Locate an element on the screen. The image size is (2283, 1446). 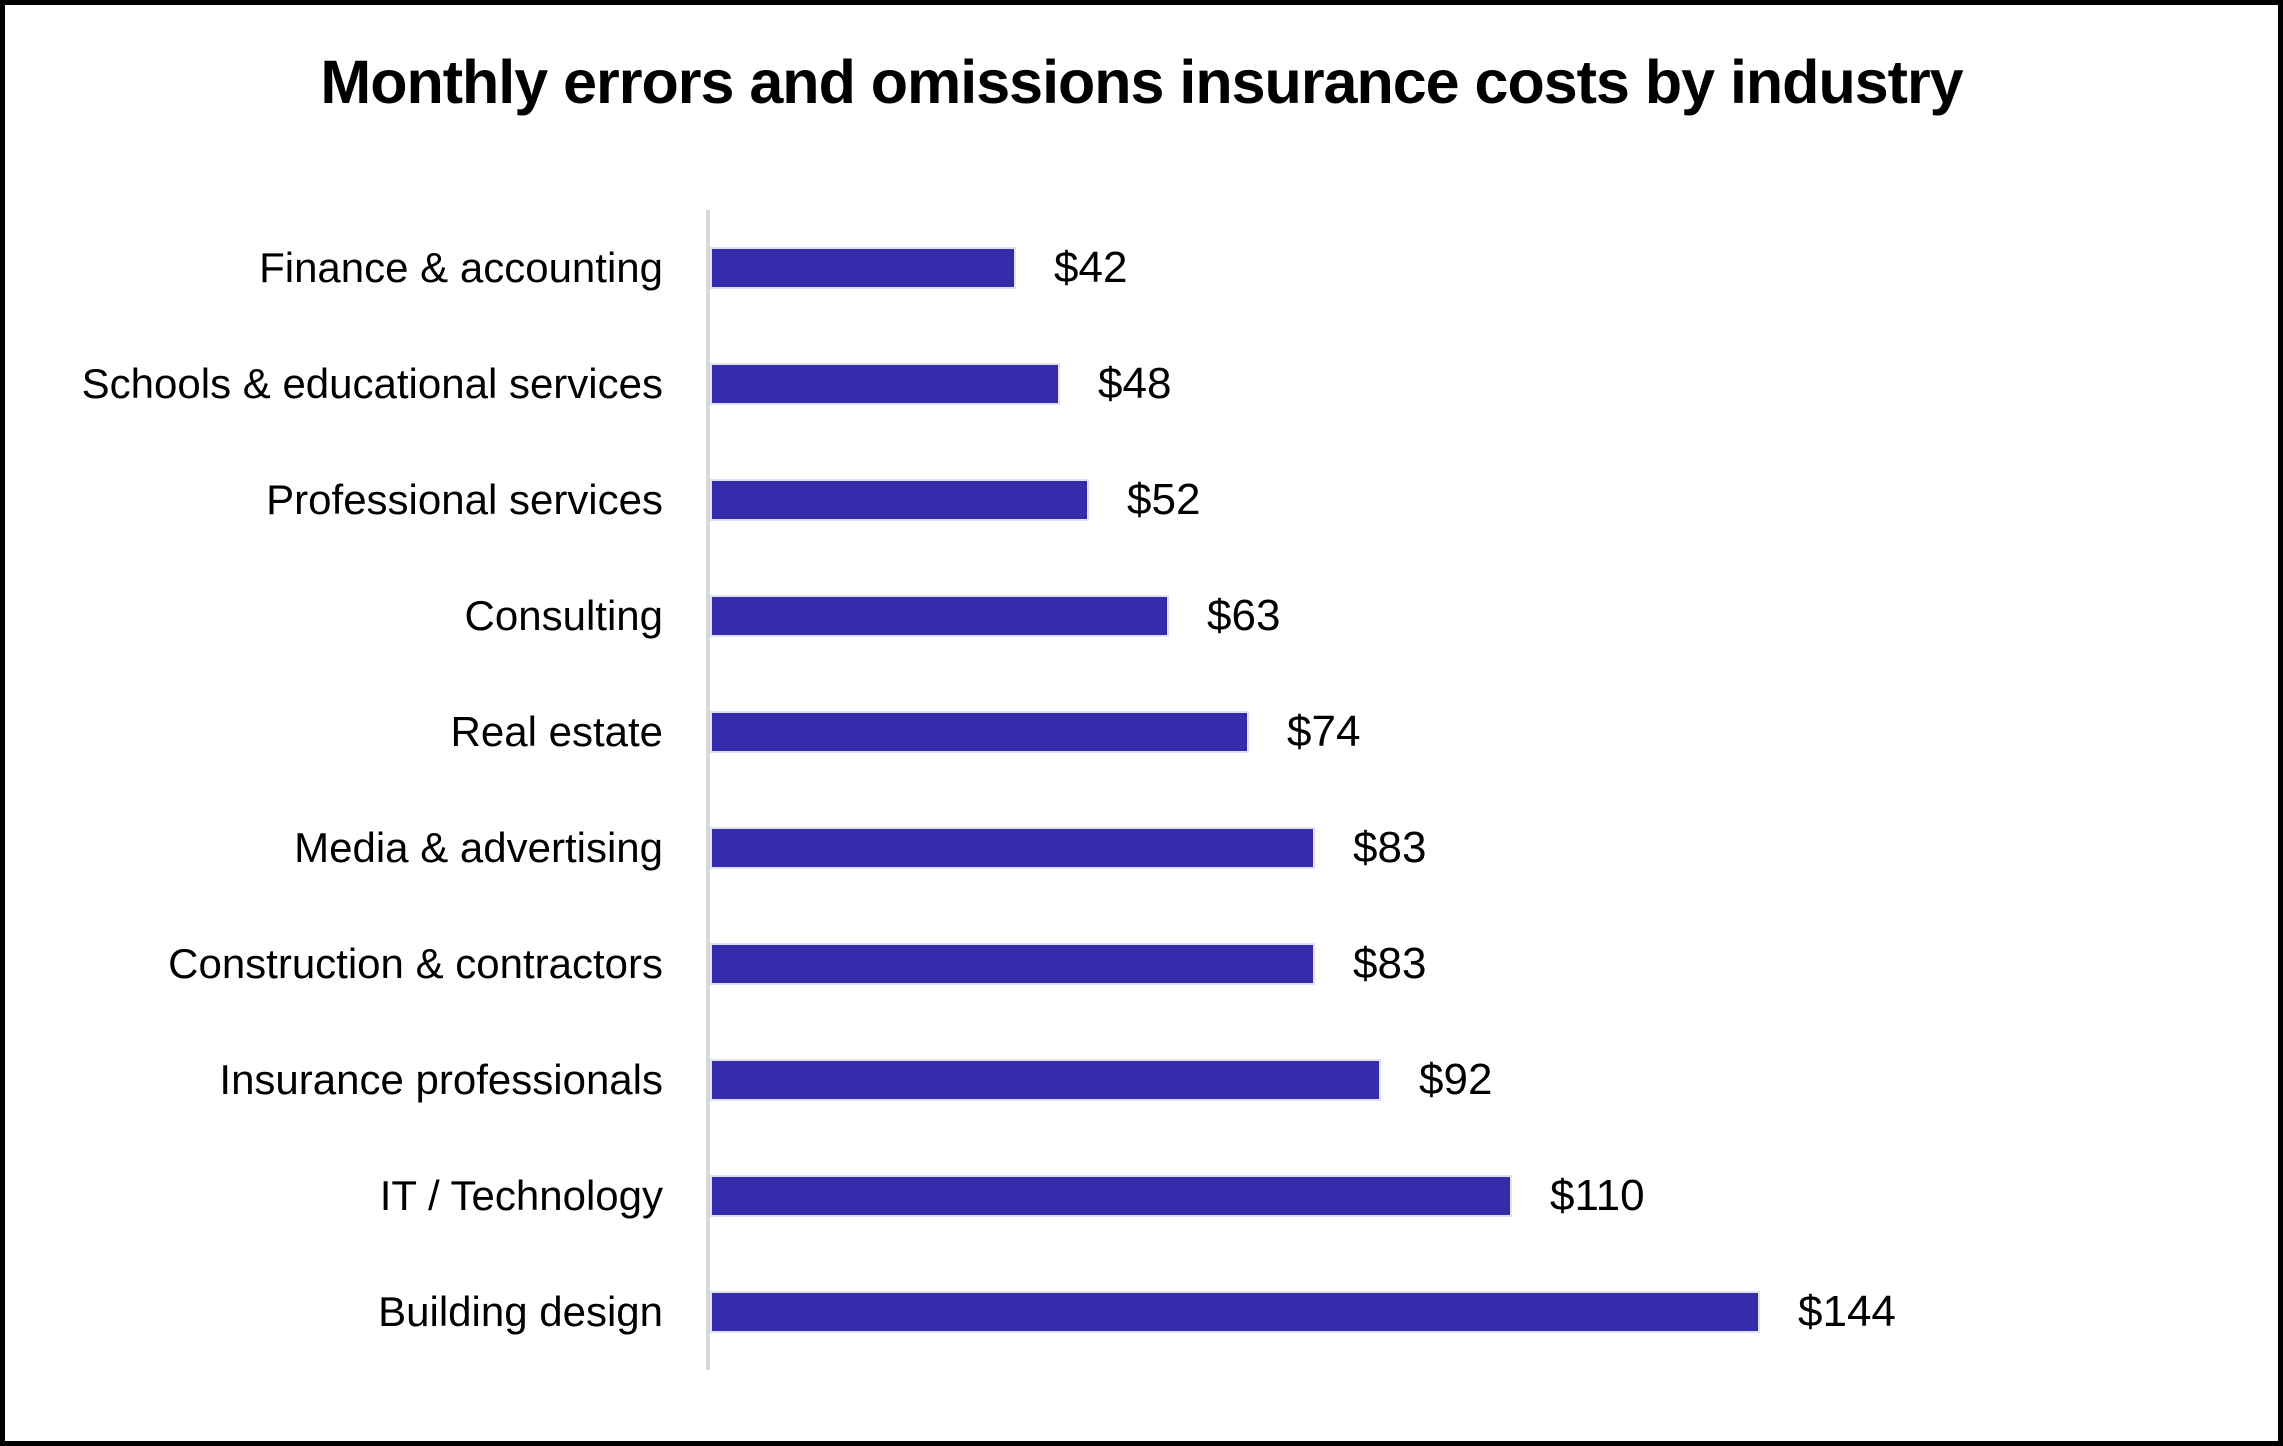
value-label: $110 is located at coordinates (1597, 1195).